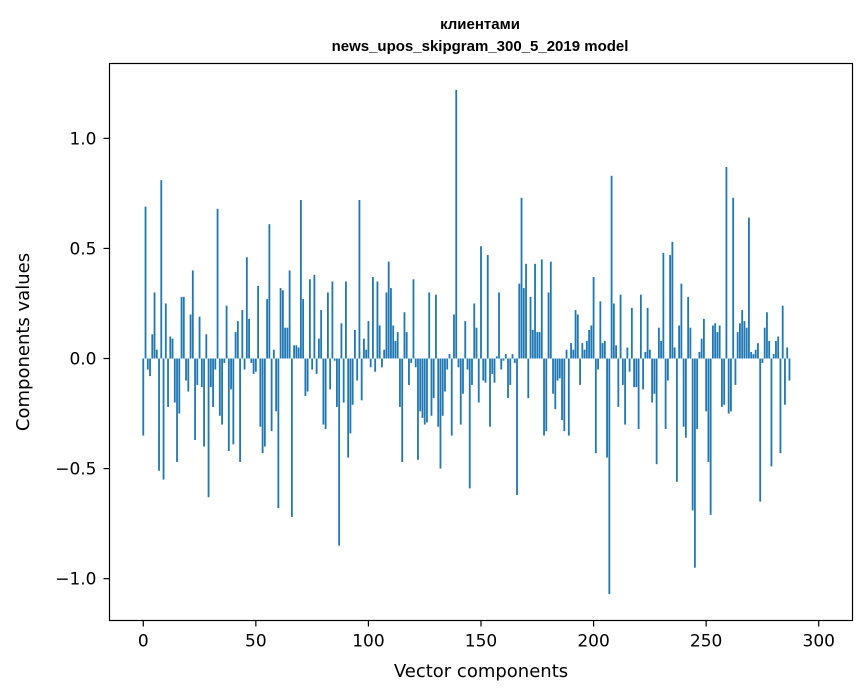 This screenshot has width=867, height=696. I want to click on chart-title-line-2: news_upos_skipgram_300_5_2019 model, so click(480, 46).